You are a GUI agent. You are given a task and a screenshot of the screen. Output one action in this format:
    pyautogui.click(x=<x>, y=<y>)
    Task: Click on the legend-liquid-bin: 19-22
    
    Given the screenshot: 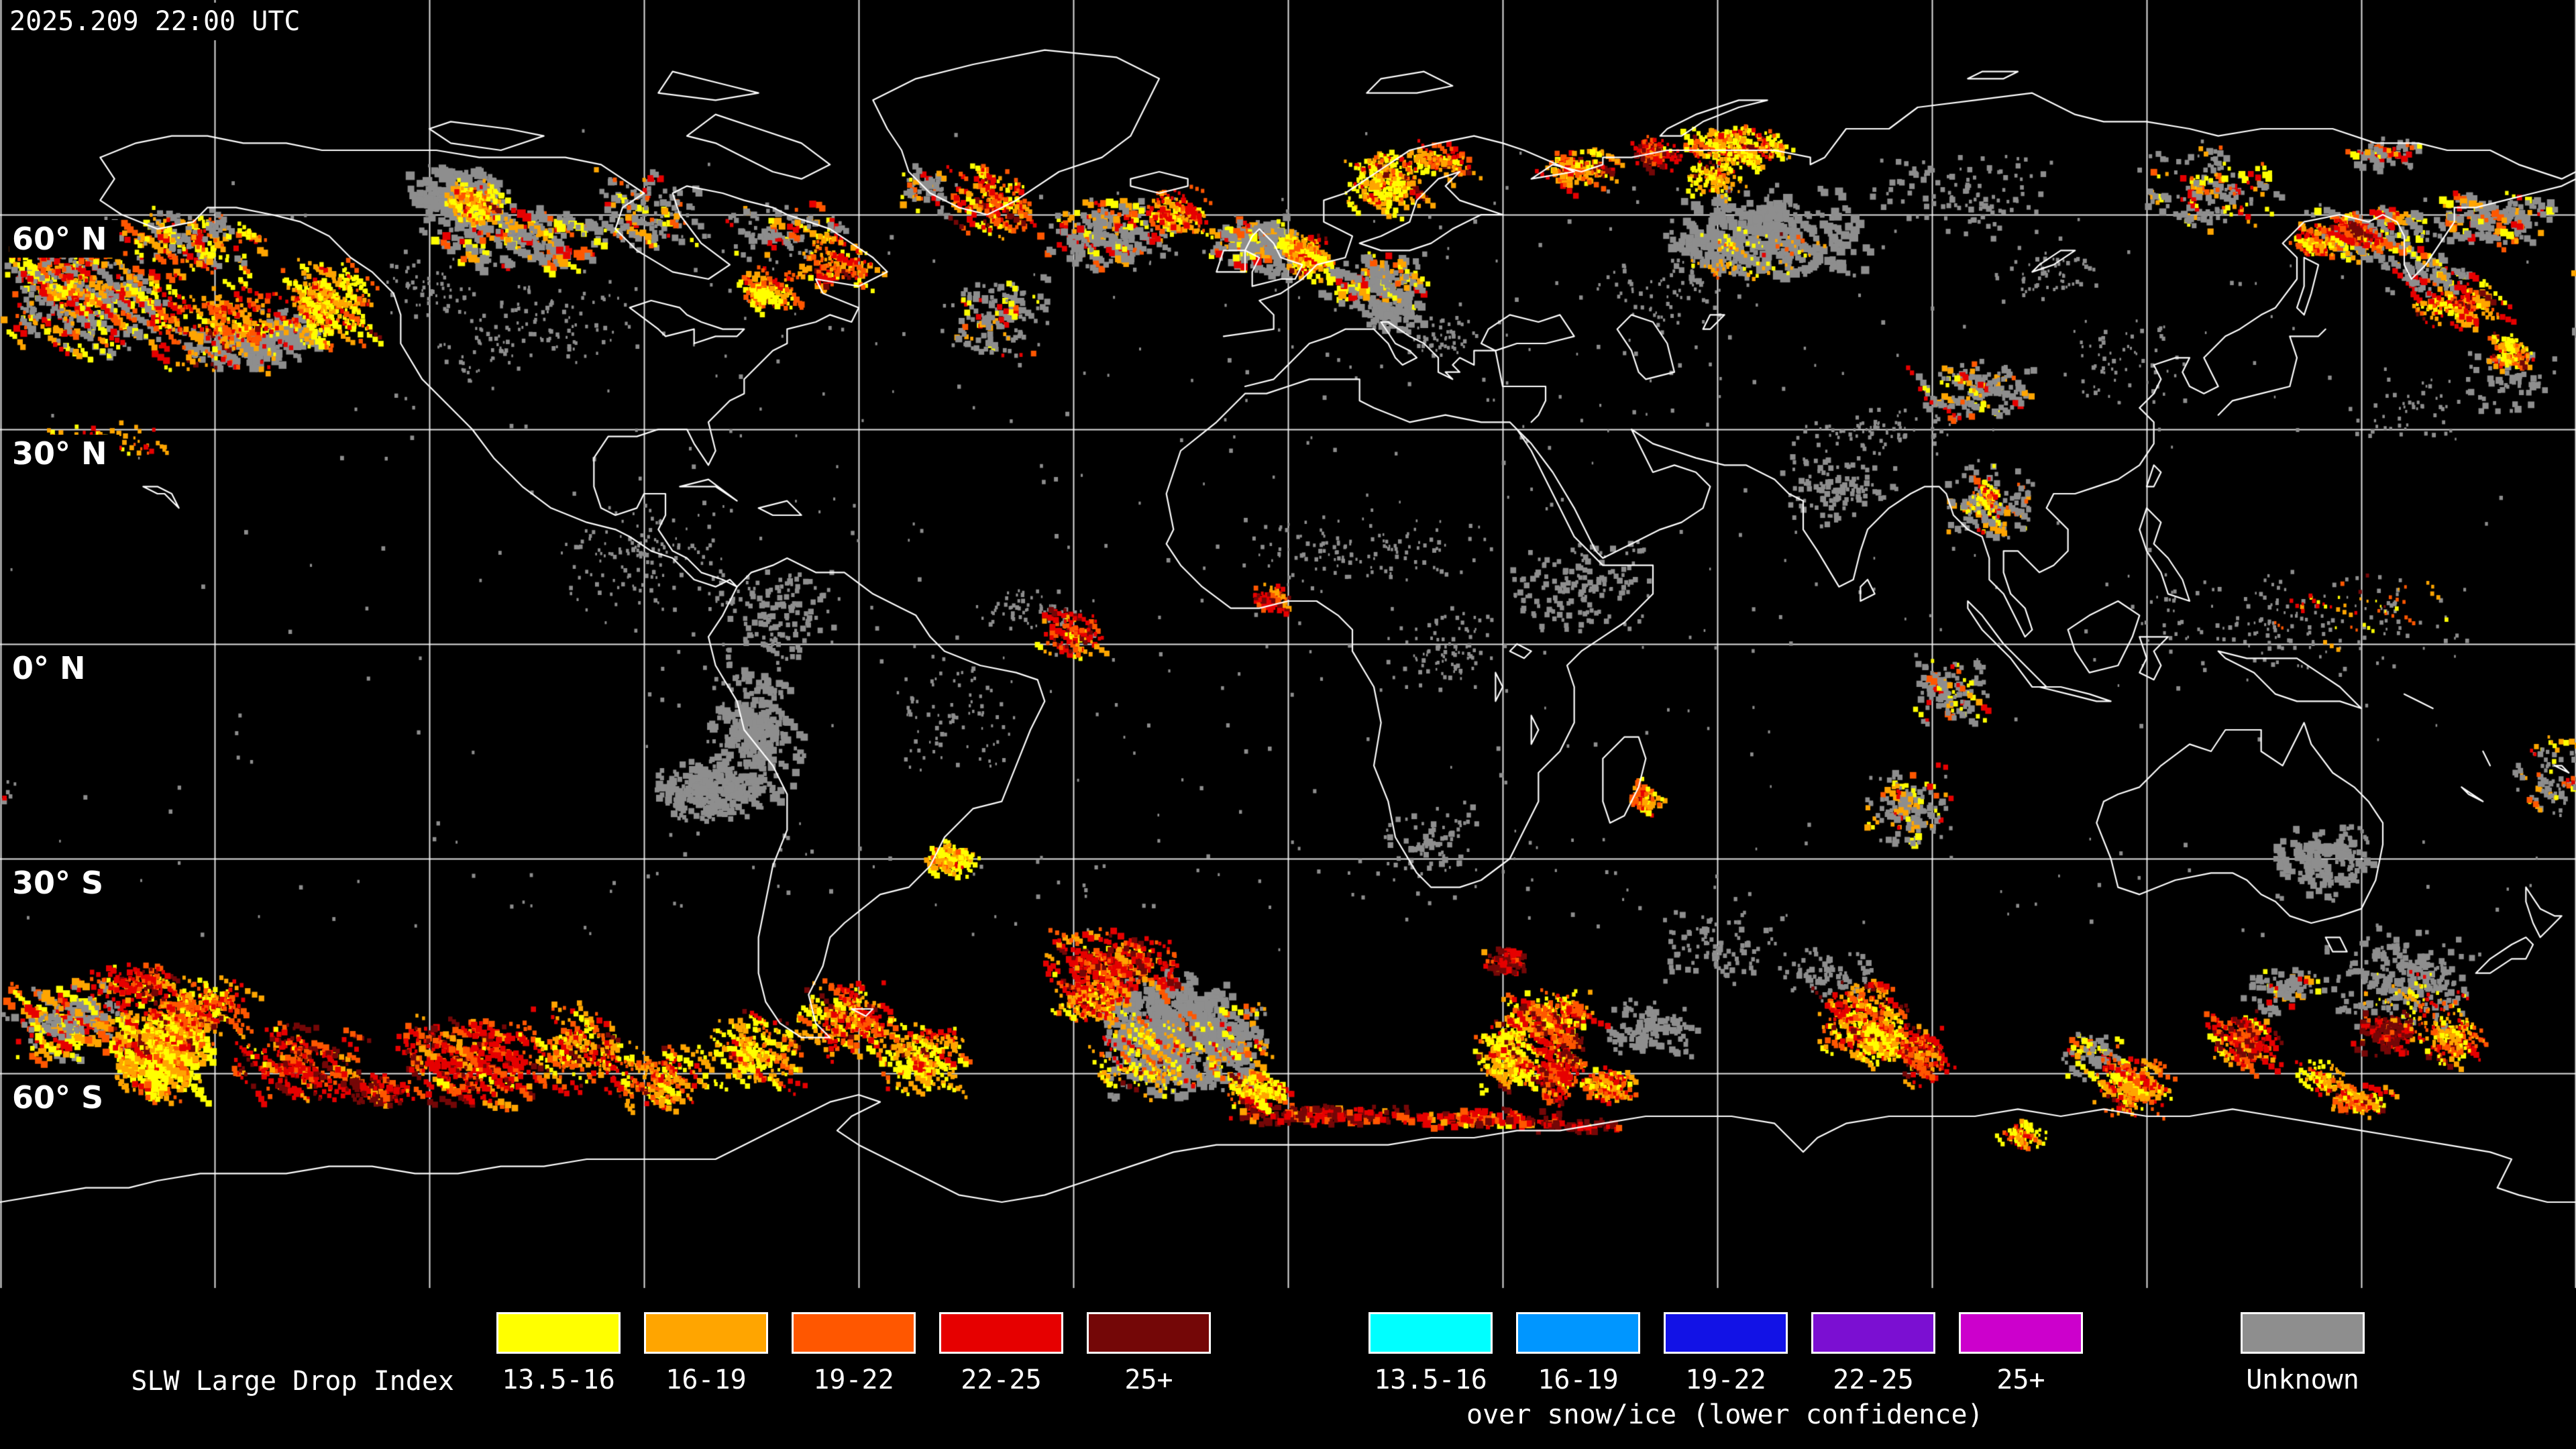 What is the action you would take?
    pyautogui.click(x=854, y=1353)
    